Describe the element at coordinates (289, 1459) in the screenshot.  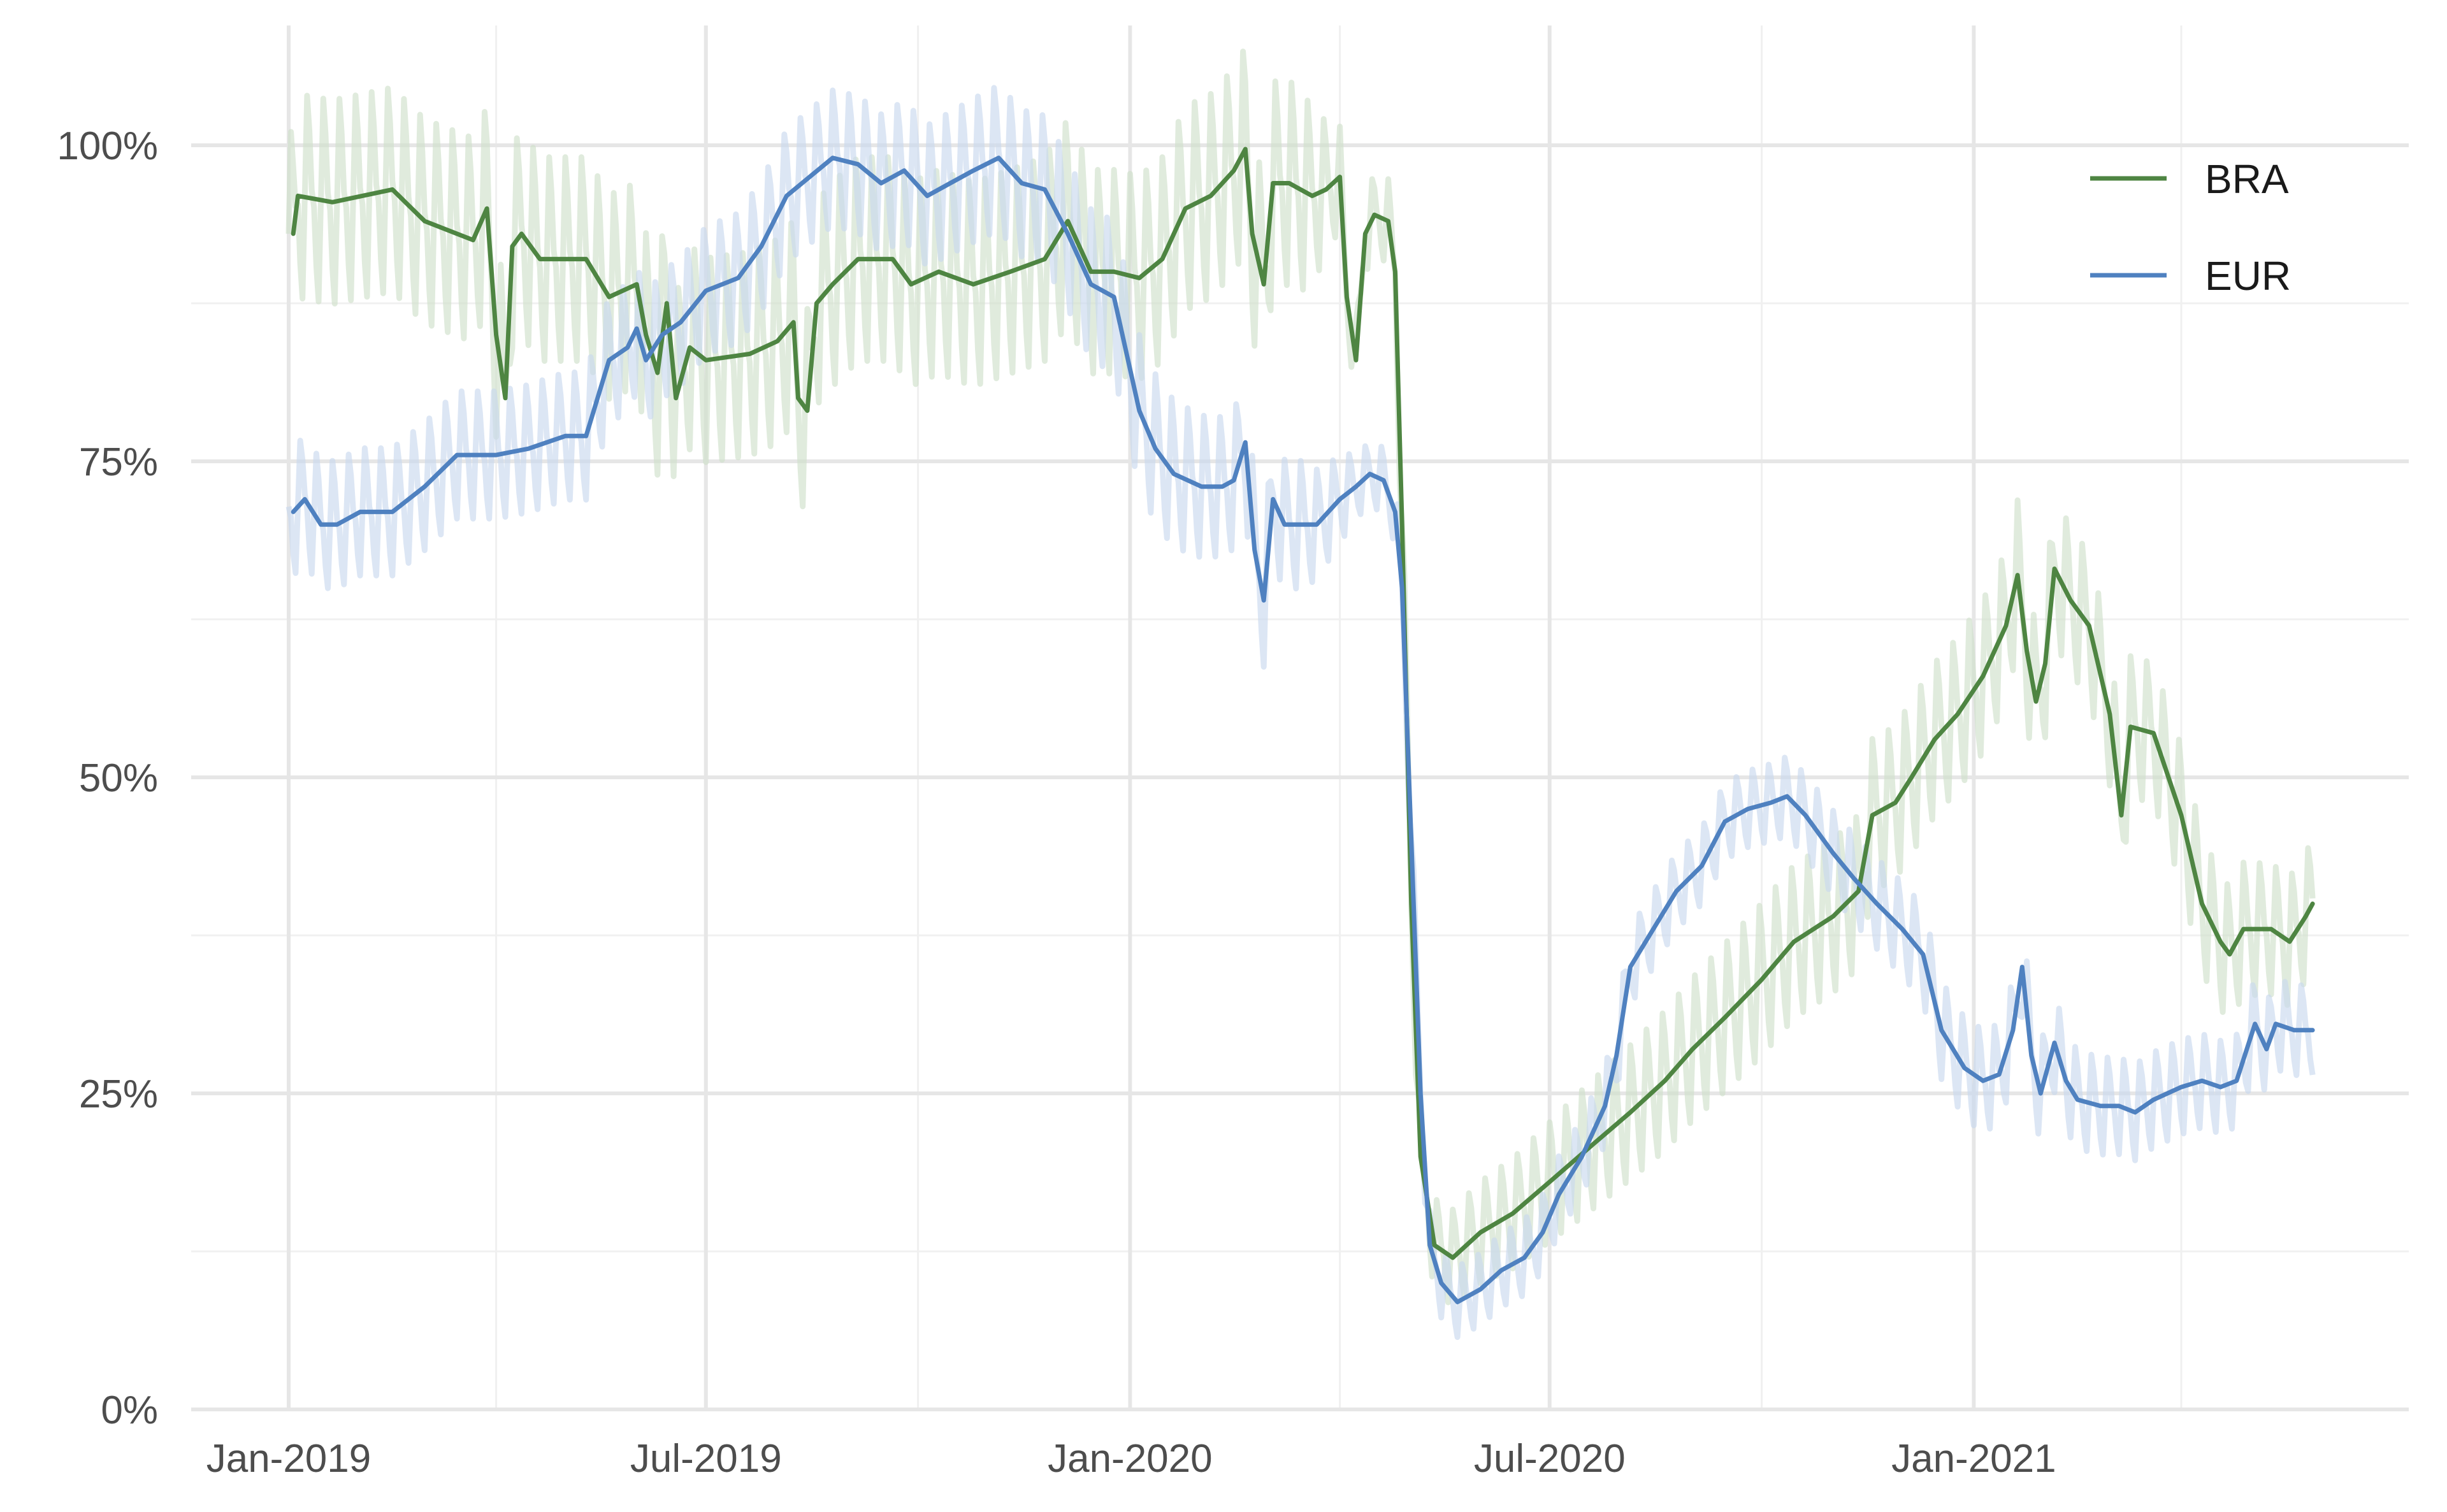
I see `x-tick-label: Jan-2019` at that location.